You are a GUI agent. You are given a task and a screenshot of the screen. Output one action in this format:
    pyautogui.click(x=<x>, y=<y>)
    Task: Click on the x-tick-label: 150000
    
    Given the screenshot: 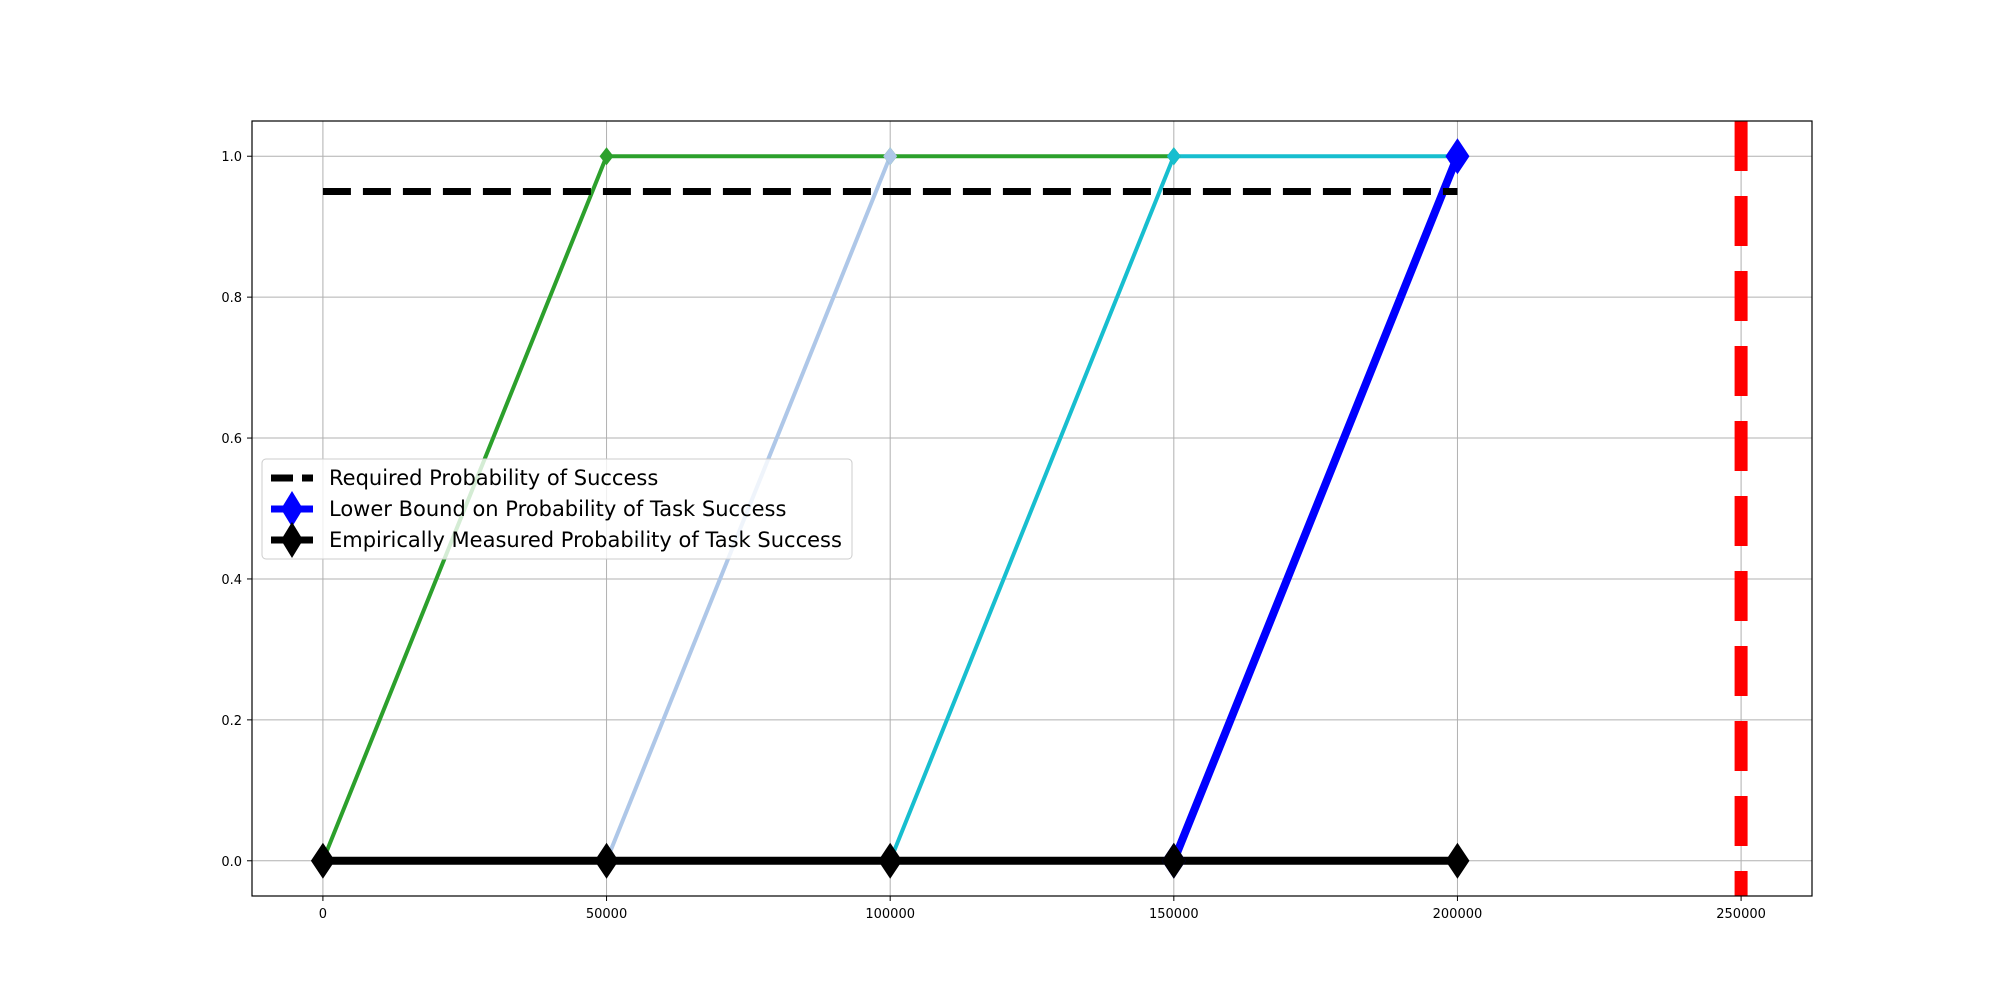 What is the action you would take?
    pyautogui.click(x=1174, y=914)
    